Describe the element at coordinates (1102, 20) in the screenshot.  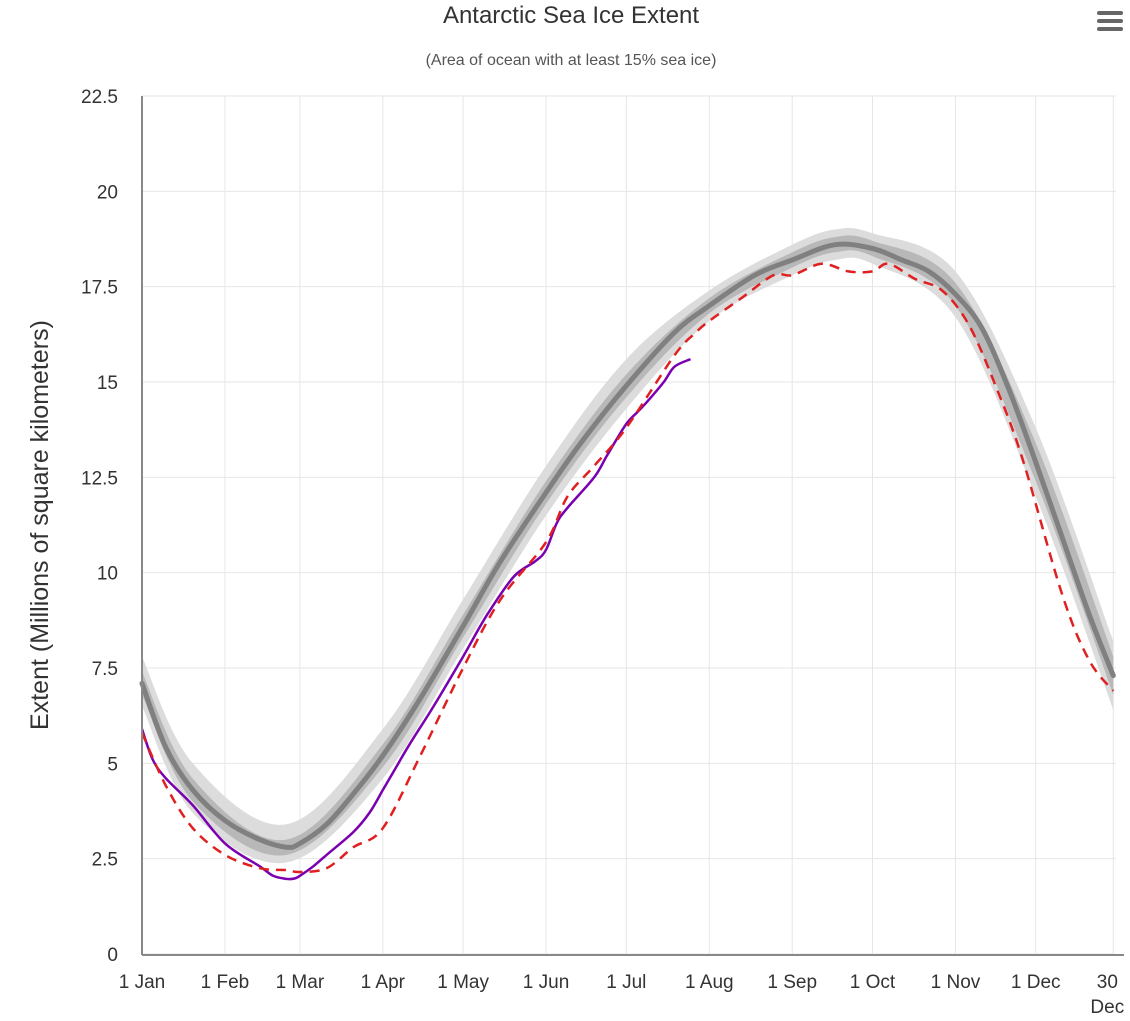
I see `hamburger-menu-icon` at that location.